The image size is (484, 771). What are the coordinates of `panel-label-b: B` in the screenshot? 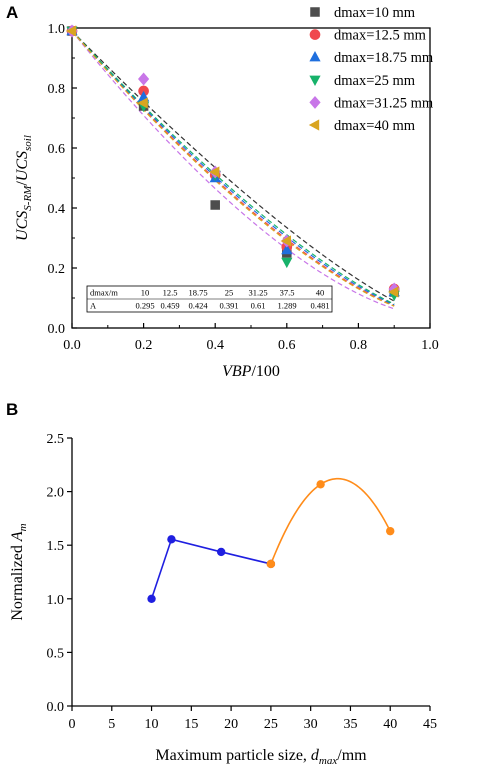 It's located at (12, 409).